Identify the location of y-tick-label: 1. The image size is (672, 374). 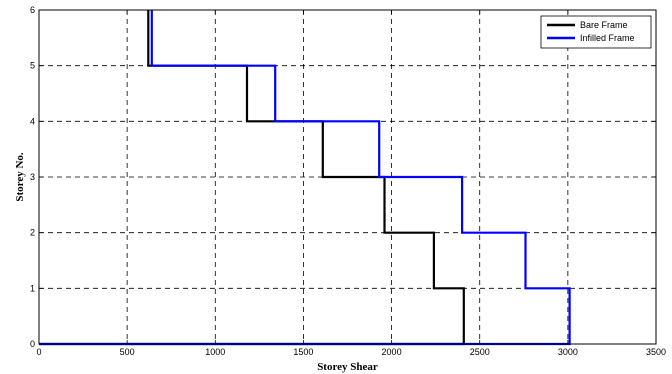
(32, 288).